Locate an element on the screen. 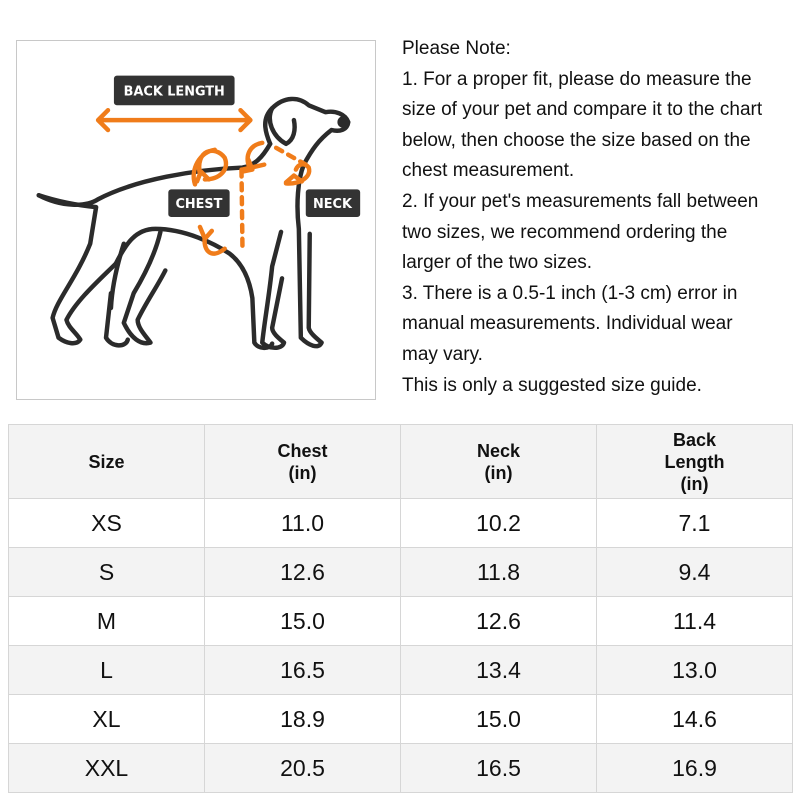 Image resolution: width=800 pixels, height=800 pixels. table-cell: 18.9 is located at coordinates (302, 719).